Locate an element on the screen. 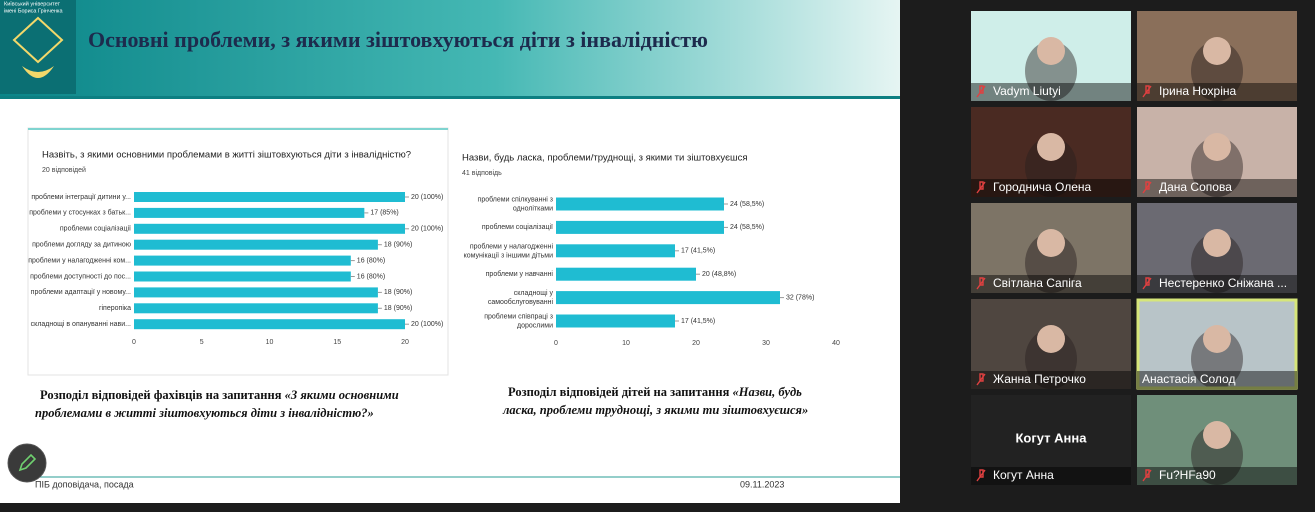 The height and width of the screenshot is (512, 1315). logo is located at coordinates (38, 47).